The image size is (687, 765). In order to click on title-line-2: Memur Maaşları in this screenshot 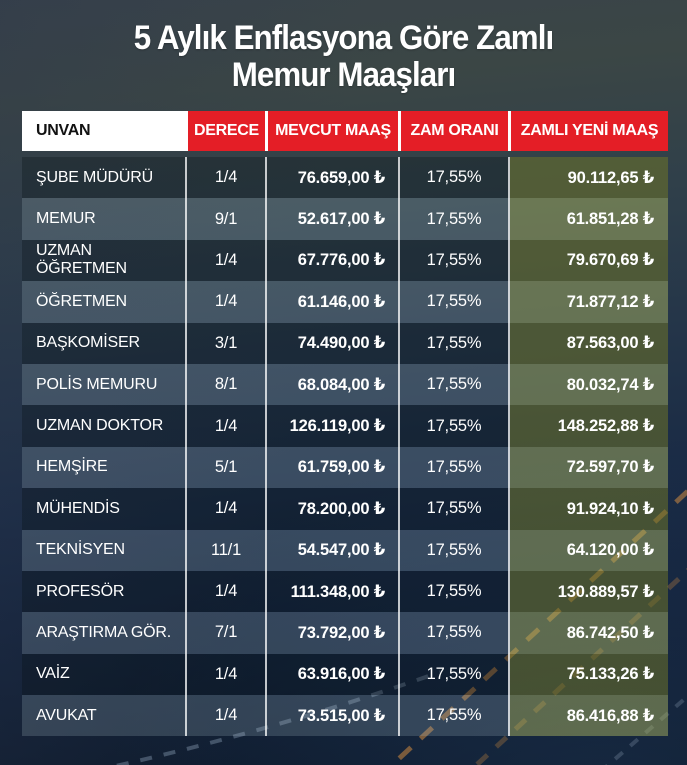, I will do `click(343, 74)`.